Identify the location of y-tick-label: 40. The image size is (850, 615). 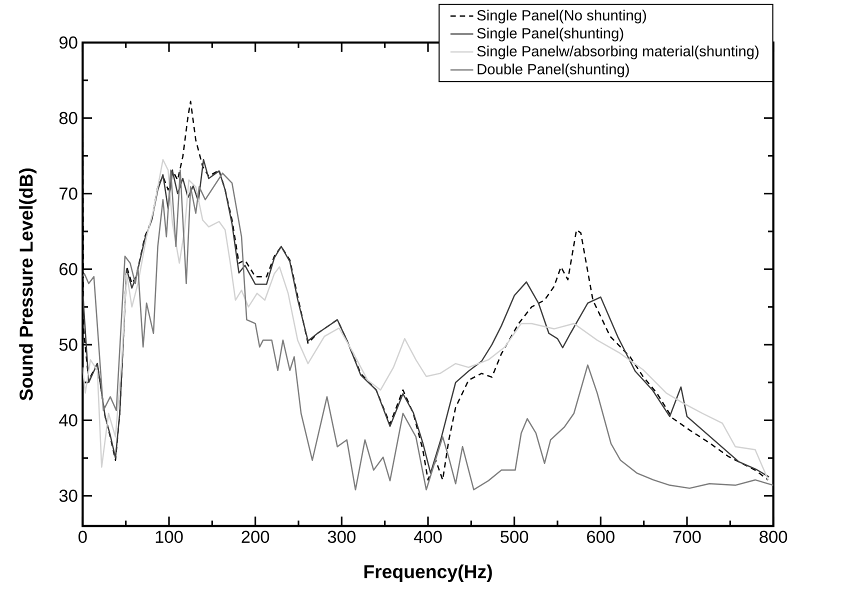
(68, 420).